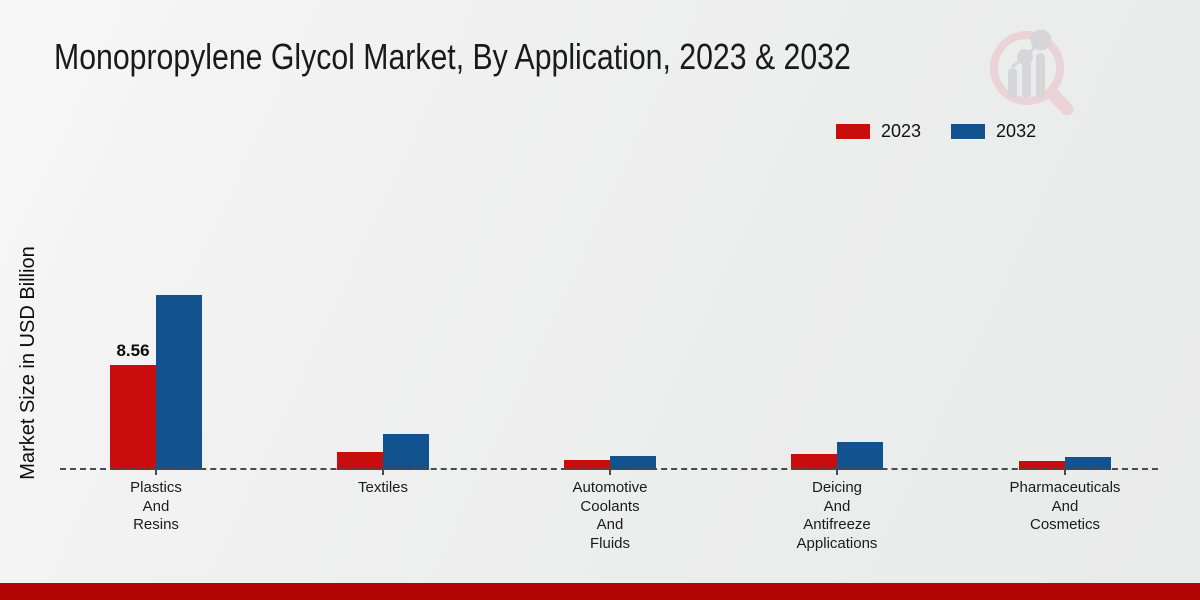 Image resolution: width=1200 pixels, height=600 pixels. I want to click on legend-swatch-2032, so click(968, 131).